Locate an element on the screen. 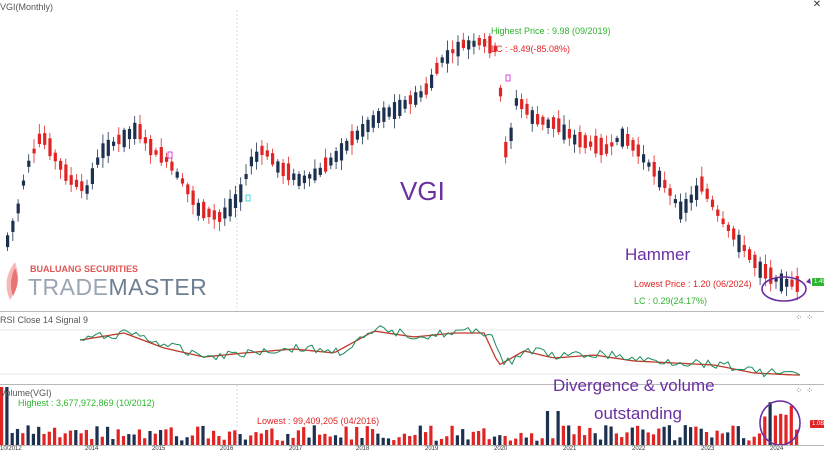  rsi-panel-controls: ⁘ ⁘ is located at coordinates (804, 317).